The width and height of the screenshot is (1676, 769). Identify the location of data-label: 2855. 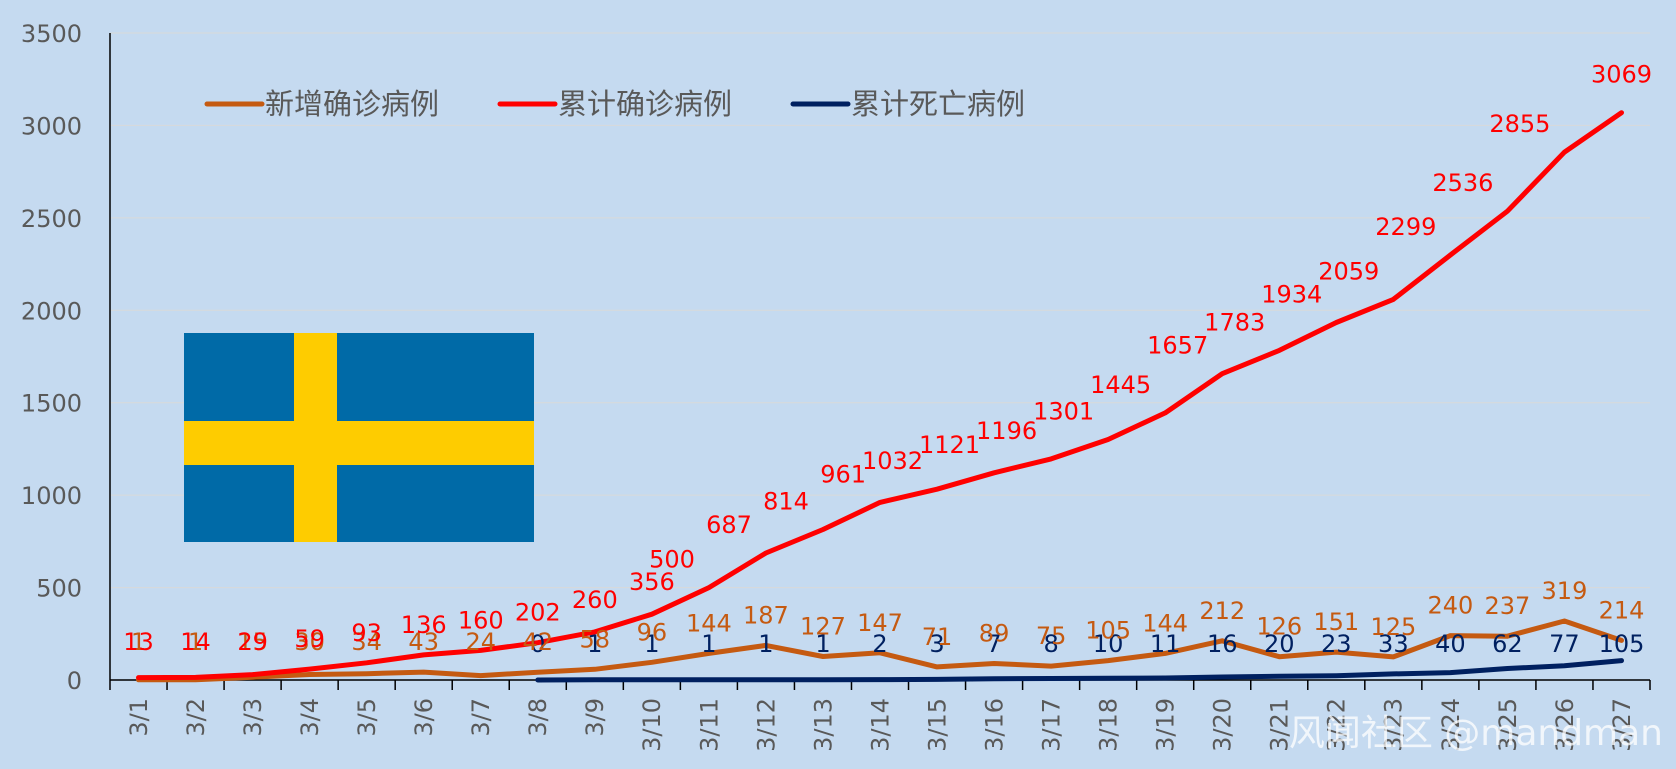
(1519, 124).